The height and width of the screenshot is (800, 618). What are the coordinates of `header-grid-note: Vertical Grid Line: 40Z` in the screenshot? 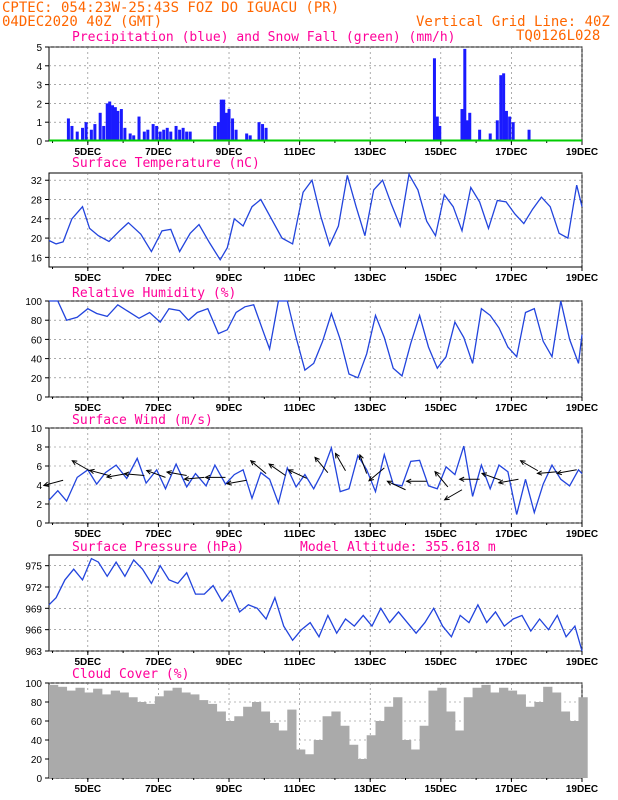 It's located at (513, 22).